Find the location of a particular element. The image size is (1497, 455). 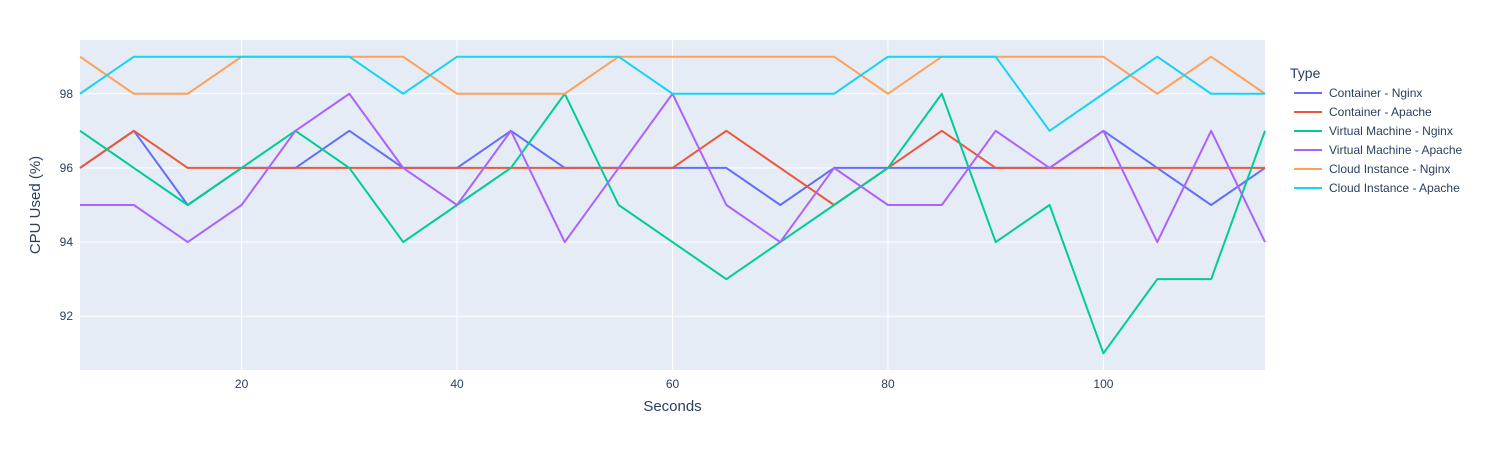

legend-item: Cloud Instance - Apache is located at coordinates (1377, 188).